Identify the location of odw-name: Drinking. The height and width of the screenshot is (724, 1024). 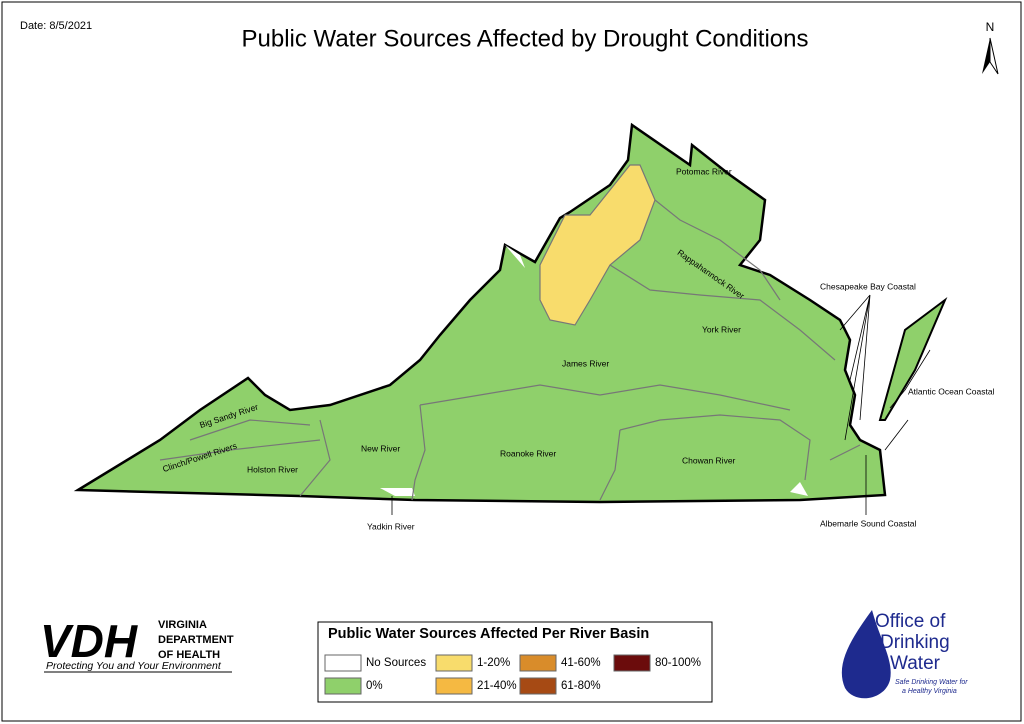
(915, 642).